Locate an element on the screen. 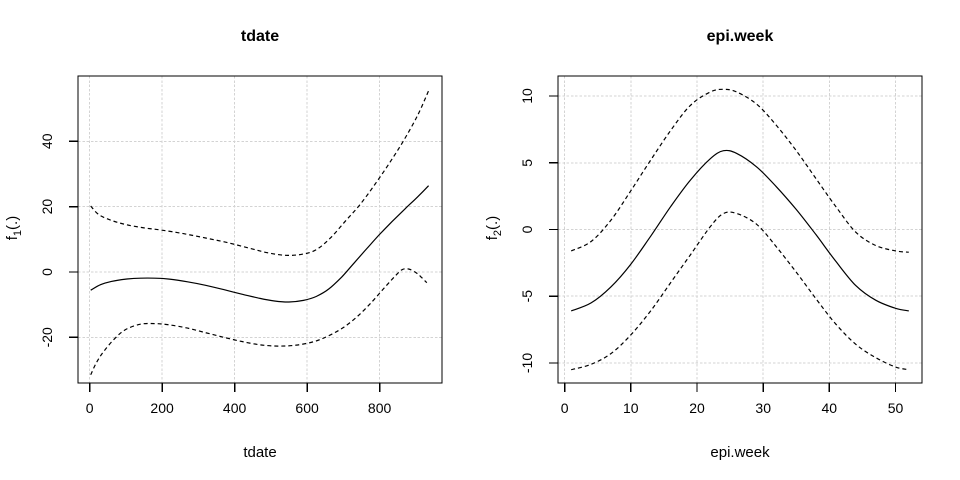 The width and height of the screenshot is (960, 480). y-tick-label: 5 is located at coordinates (527, 163).